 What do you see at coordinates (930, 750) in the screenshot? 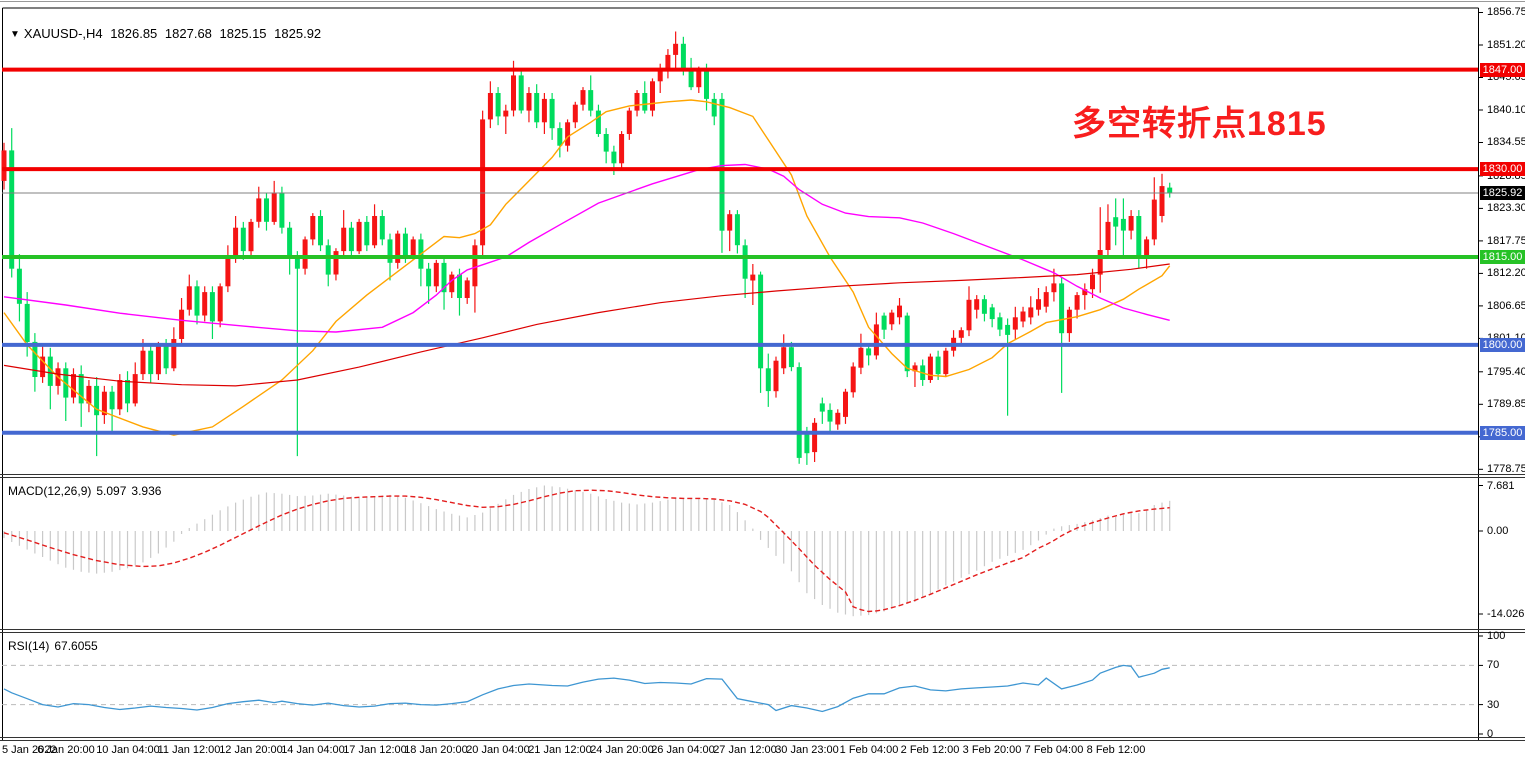
I see `time-tick-label: 2 Feb 12:00` at bounding box center [930, 750].